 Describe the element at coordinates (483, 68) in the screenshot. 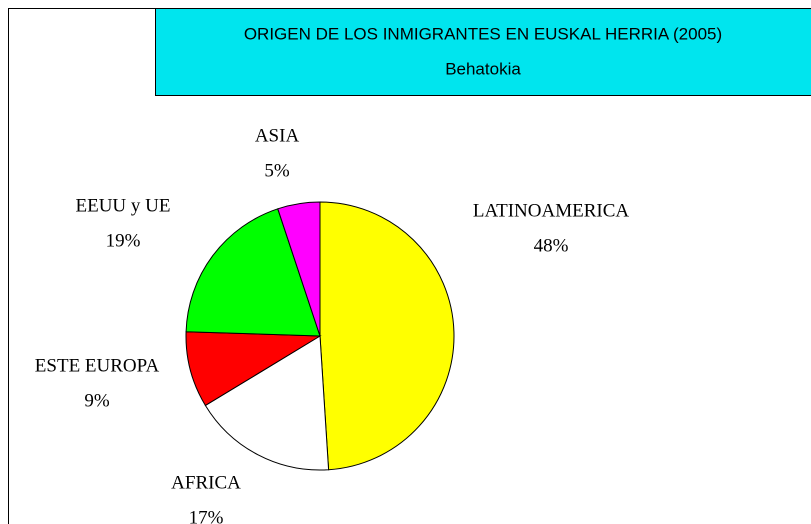

I see `chart-subtitle: Behatokia` at that location.